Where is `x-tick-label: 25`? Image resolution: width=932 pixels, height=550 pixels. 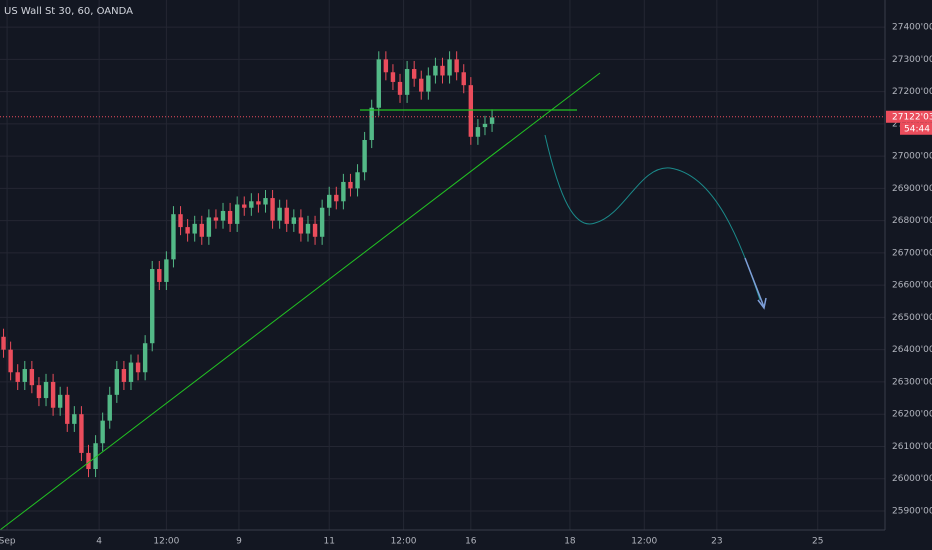
x-tick-label: 25 is located at coordinates (817, 542).